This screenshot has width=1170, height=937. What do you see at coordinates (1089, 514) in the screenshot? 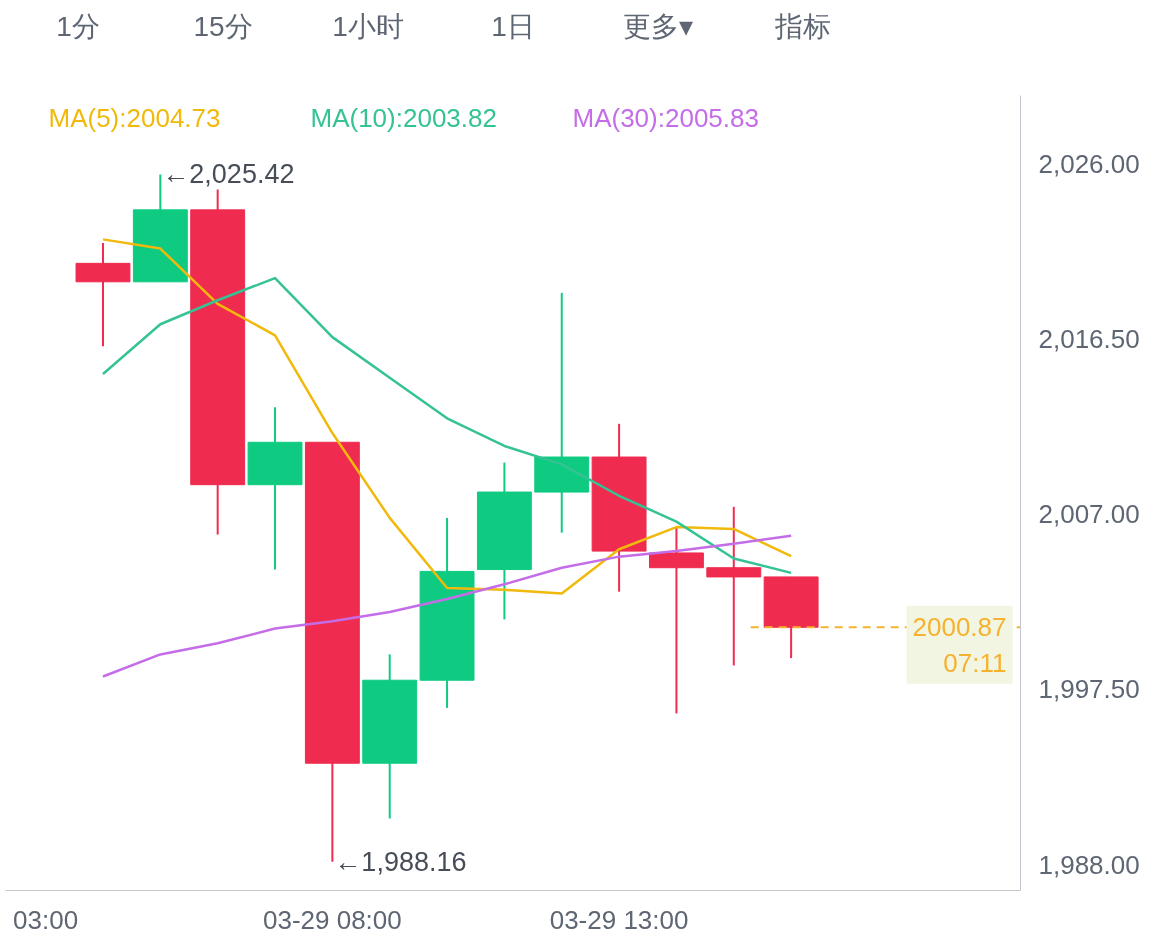
I see `y-tick-label: 2,007.00` at bounding box center [1089, 514].